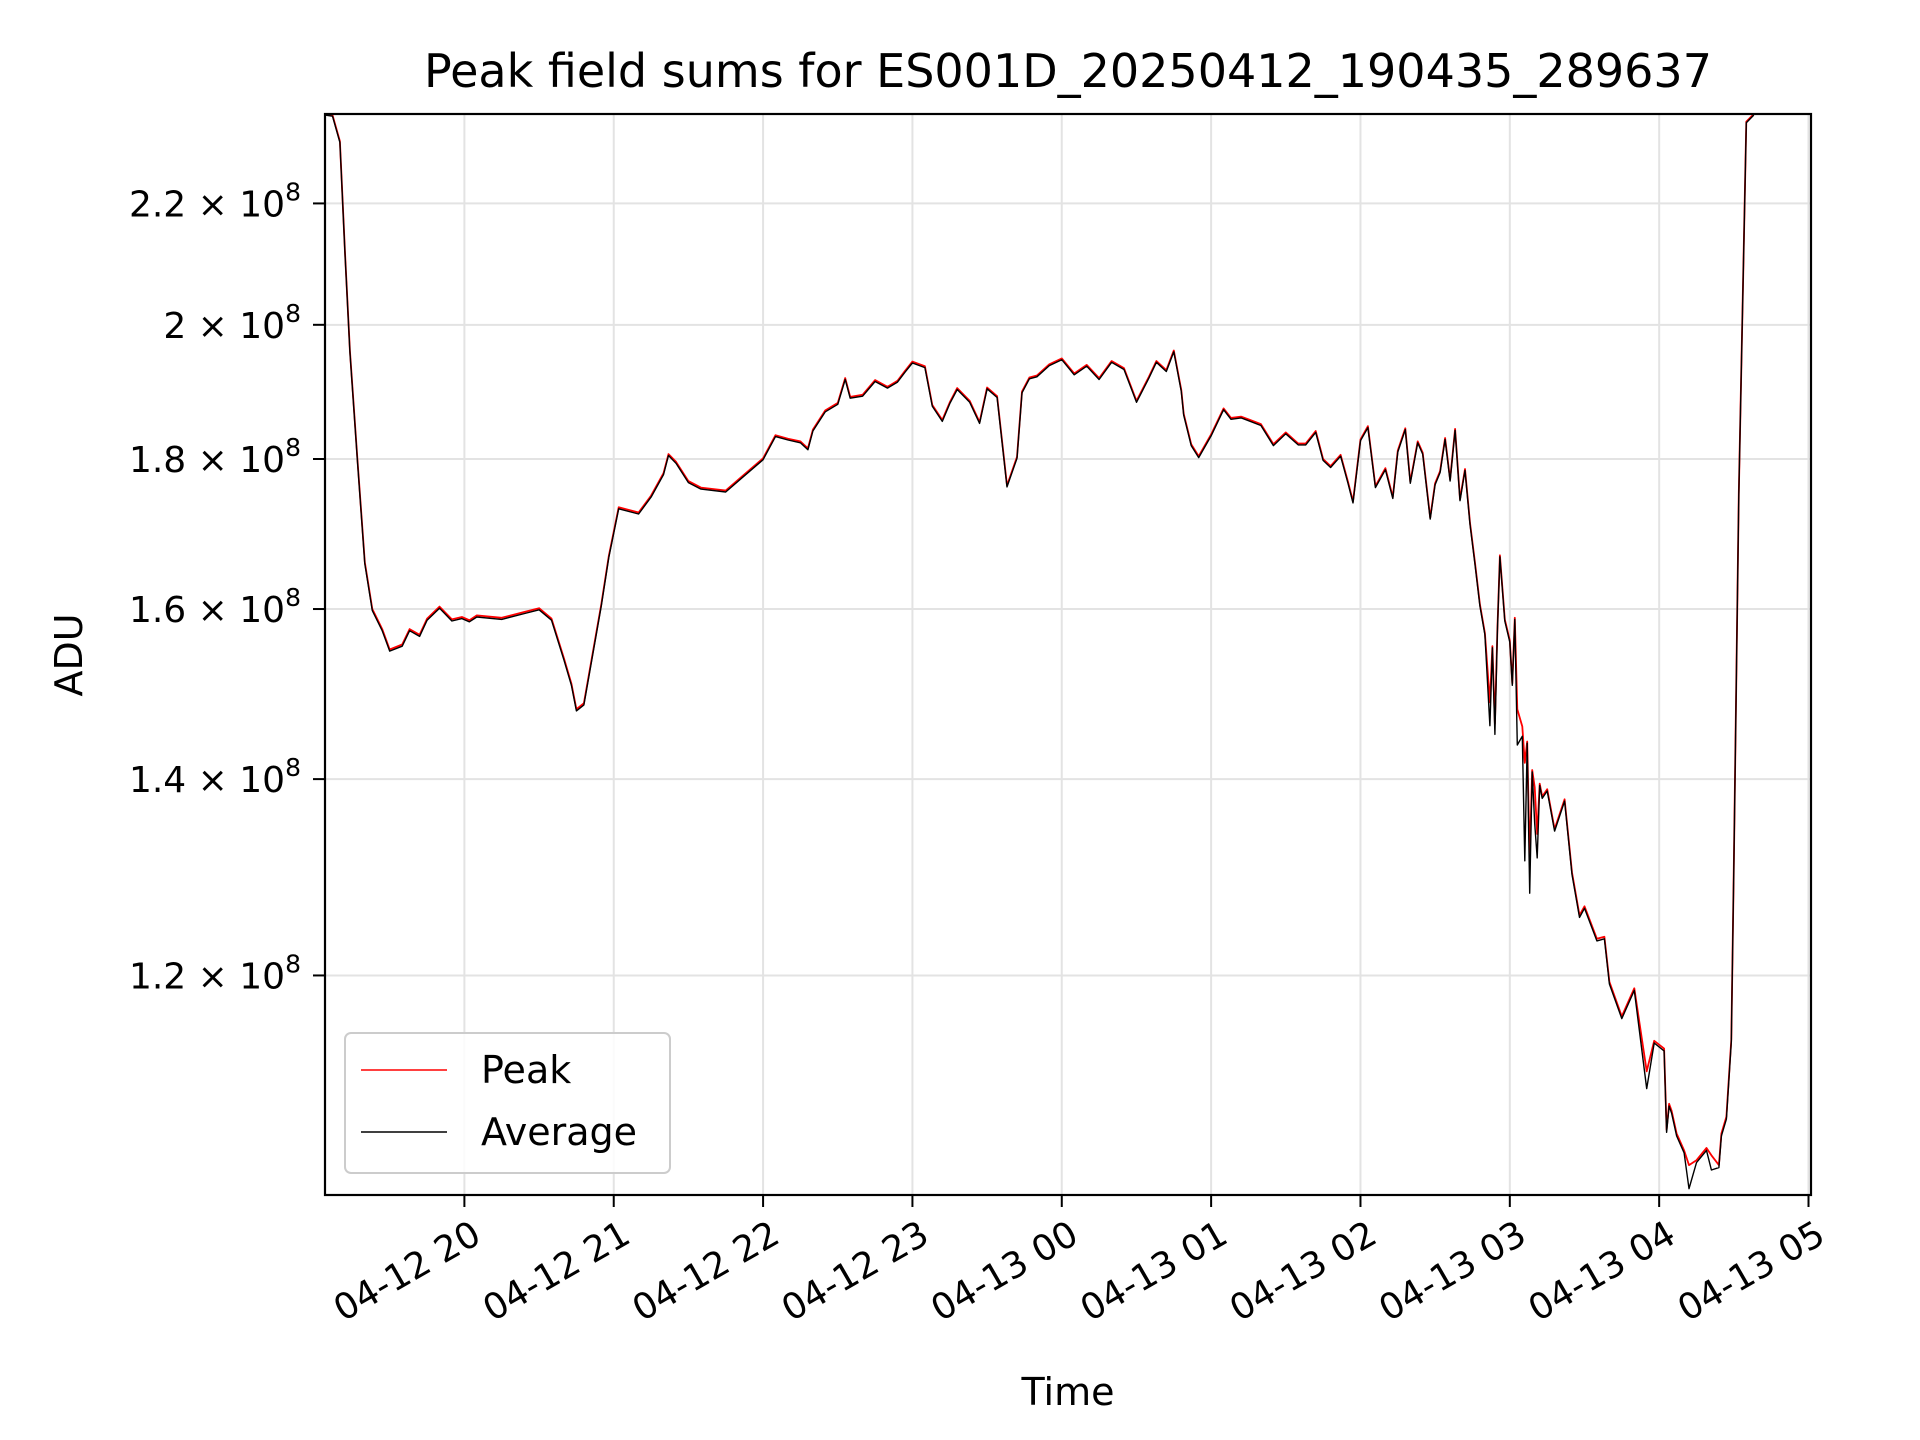 This screenshot has width=1920, height=1440. What do you see at coordinates (157, 460) in the screenshot?
I see `y-tick-mantissa: 1.8` at bounding box center [157, 460].